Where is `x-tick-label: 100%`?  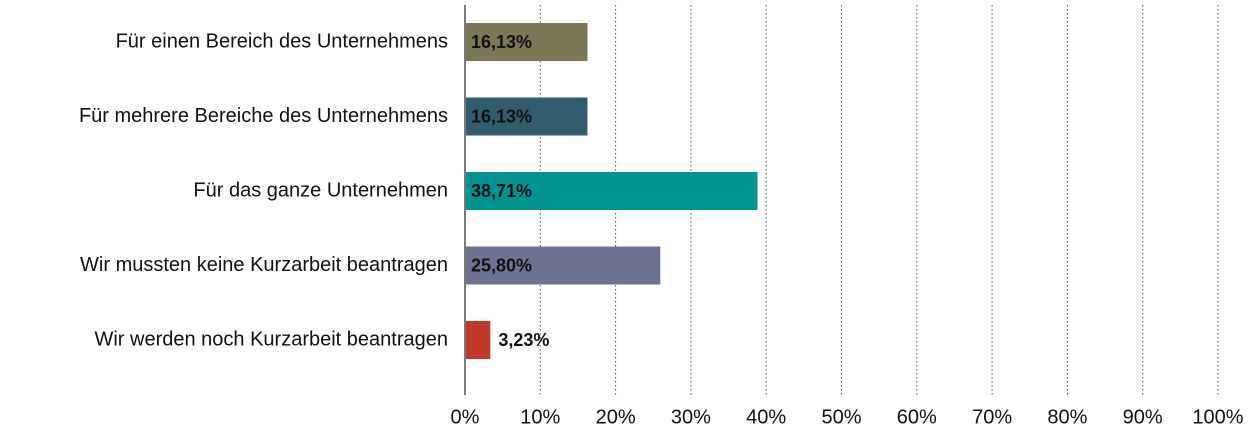
x-tick-label: 100% is located at coordinates (1217, 417).